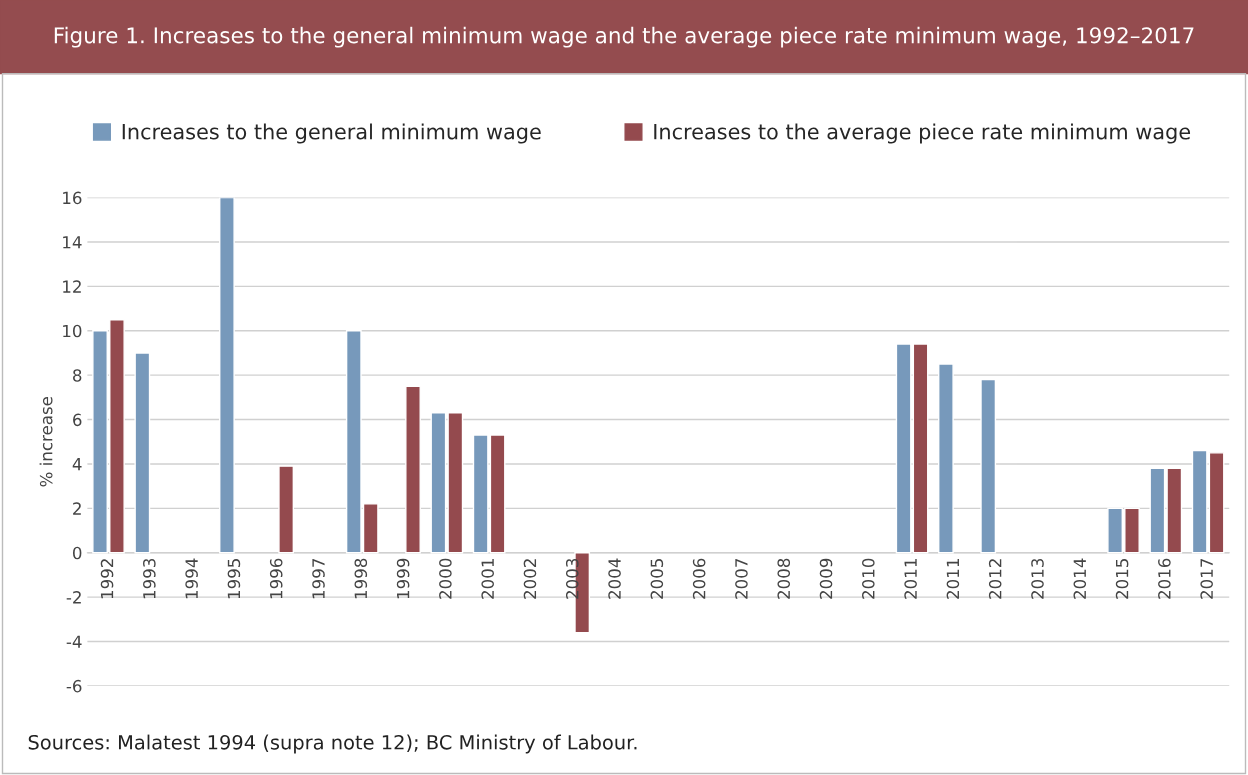  I want to click on y-tick-label: 2, so click(77, 508).